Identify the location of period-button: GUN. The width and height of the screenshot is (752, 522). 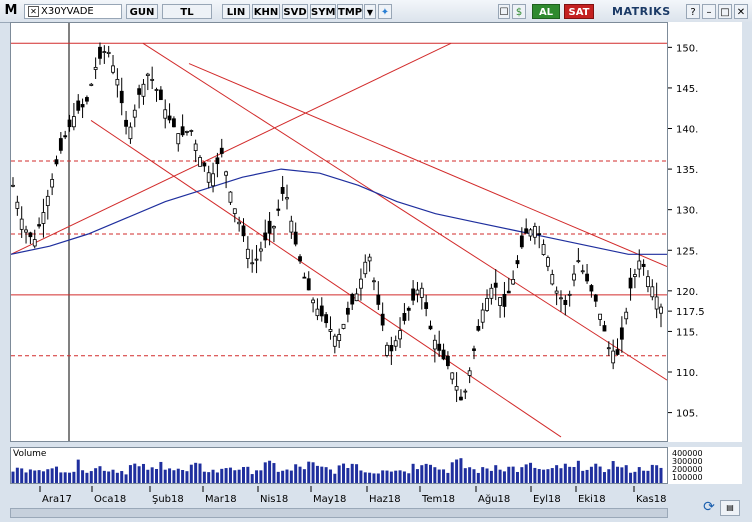
(142, 11).